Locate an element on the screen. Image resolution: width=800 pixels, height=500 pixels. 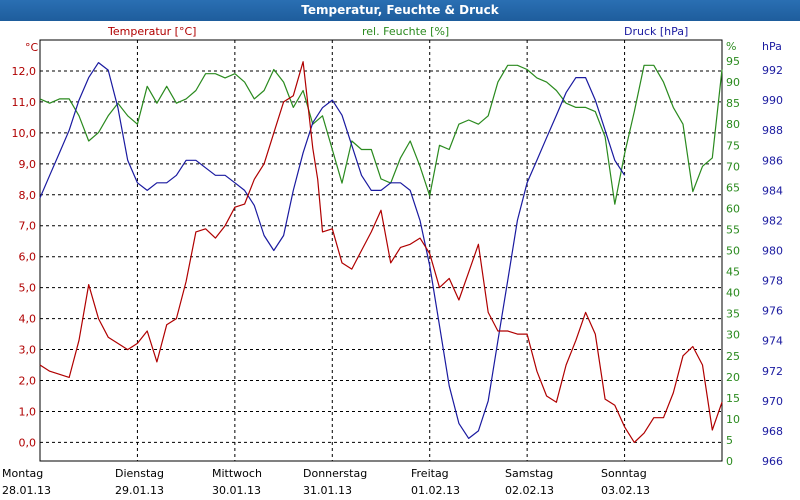
temperature-tick: 2,0 is located at coordinates (28, 381).